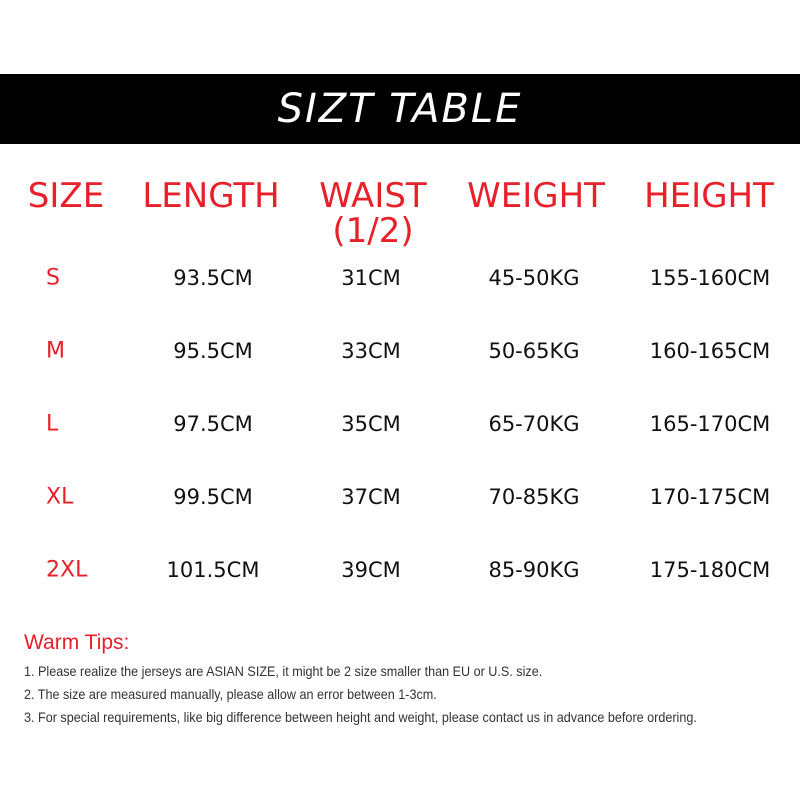  What do you see at coordinates (710, 351) in the screenshot?
I see `row-height: 160-165CM` at bounding box center [710, 351].